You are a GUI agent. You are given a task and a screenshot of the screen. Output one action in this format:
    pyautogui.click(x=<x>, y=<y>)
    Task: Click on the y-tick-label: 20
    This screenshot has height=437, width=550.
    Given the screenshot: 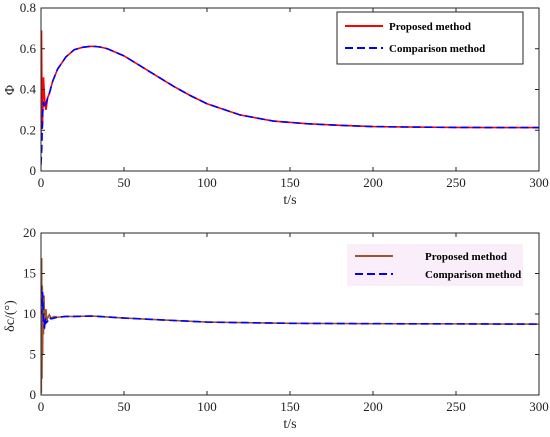 What is the action you would take?
    pyautogui.click(x=29, y=232)
    